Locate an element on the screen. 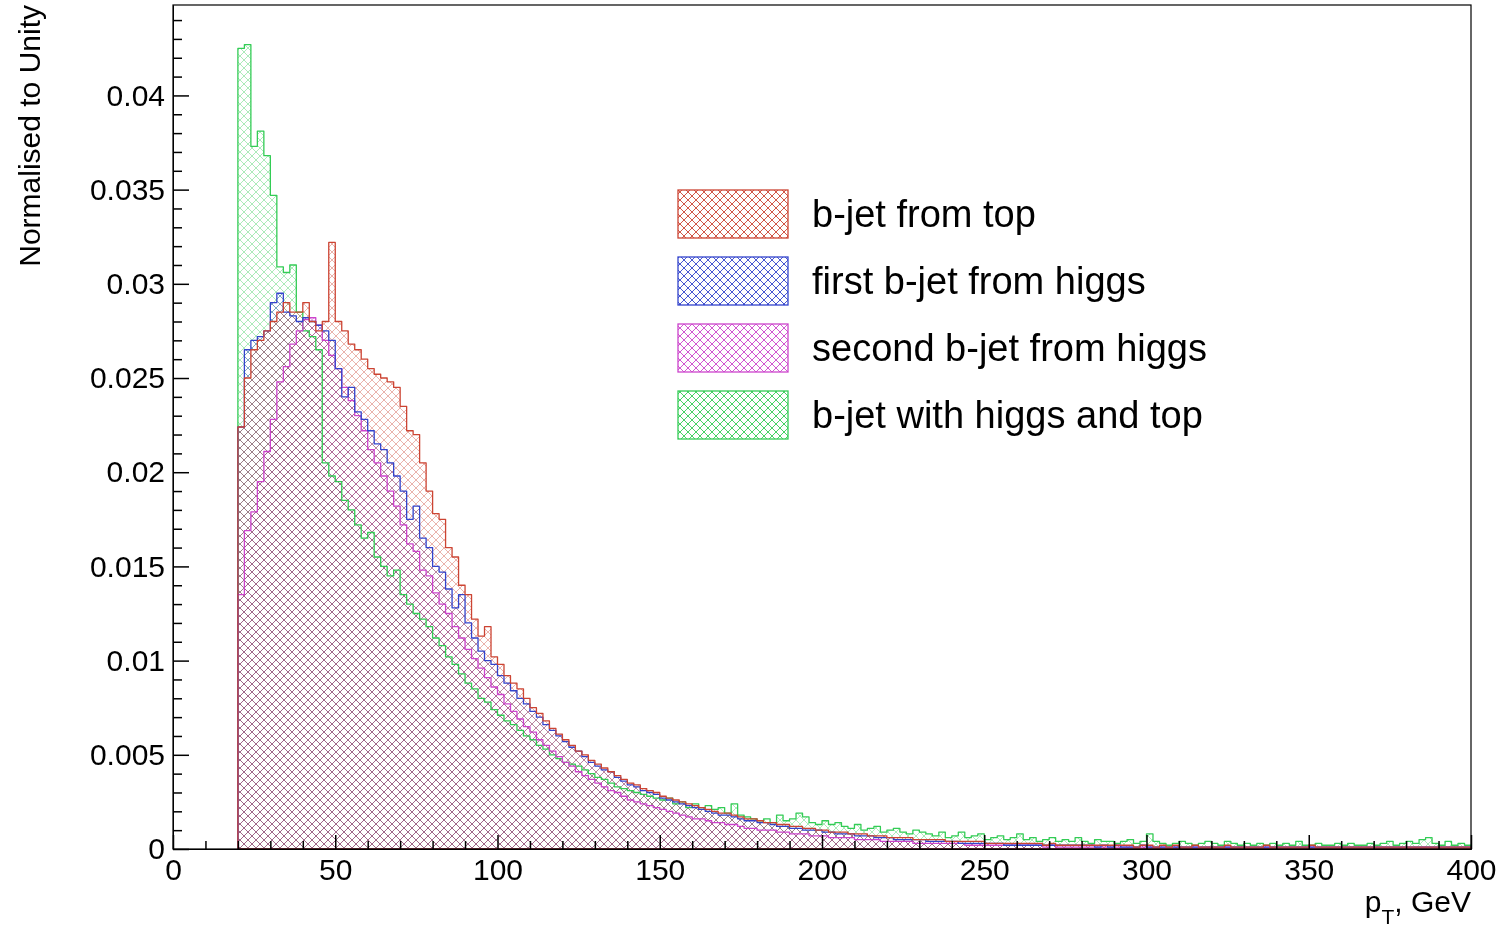  x-tick-label: 100 is located at coordinates (498, 870).